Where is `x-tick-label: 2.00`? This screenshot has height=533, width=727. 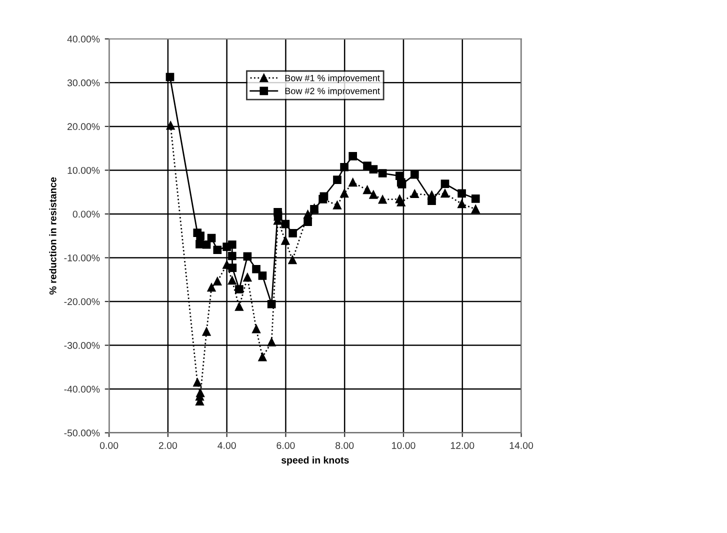
x-tick-label: 2.00 is located at coordinates (168, 445).